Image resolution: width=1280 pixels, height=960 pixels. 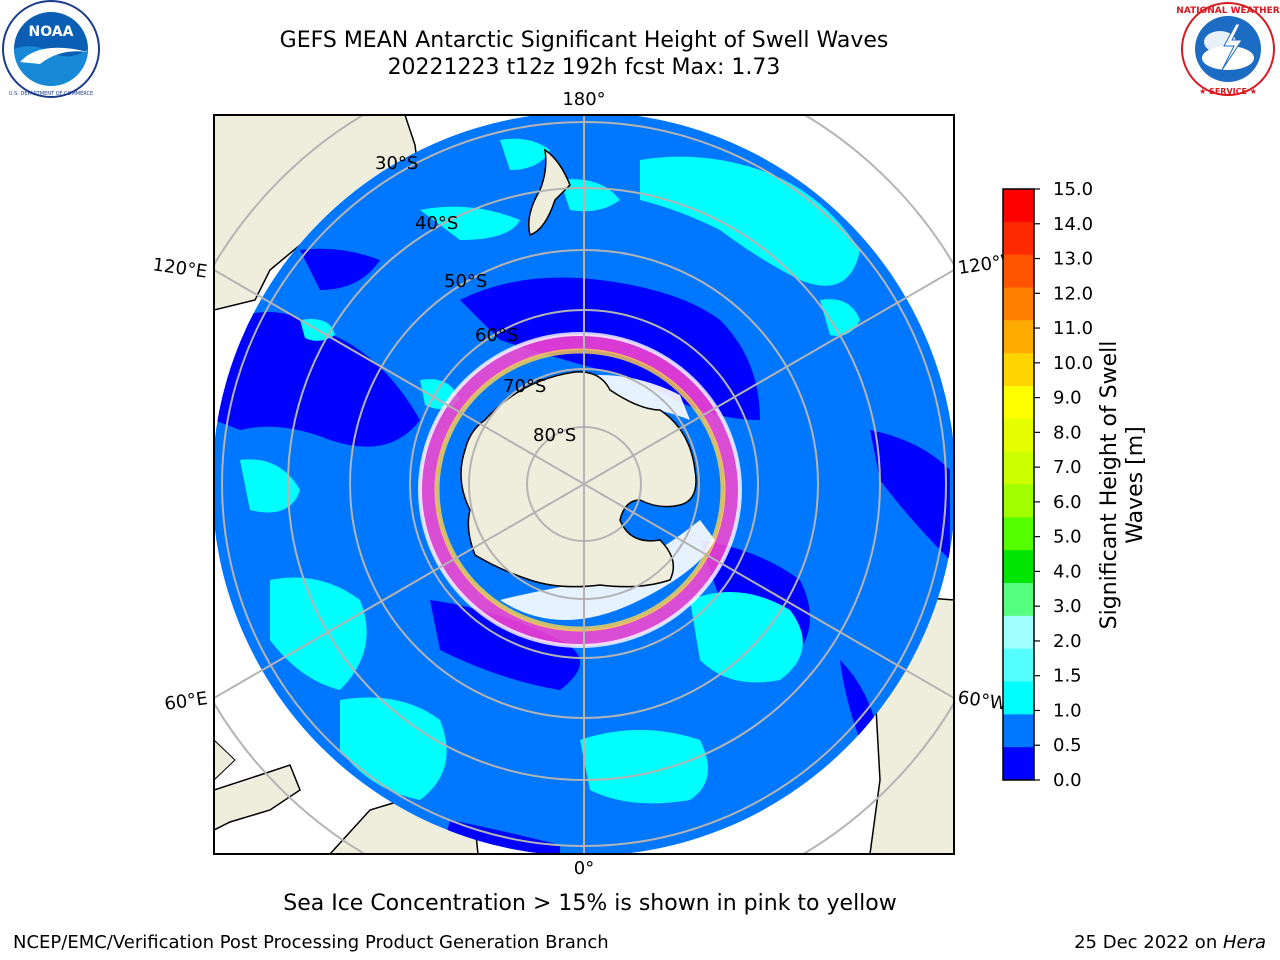 What do you see at coordinates (1073, 259) in the screenshot?
I see `colorbar-tick-label: 13.0` at bounding box center [1073, 259].